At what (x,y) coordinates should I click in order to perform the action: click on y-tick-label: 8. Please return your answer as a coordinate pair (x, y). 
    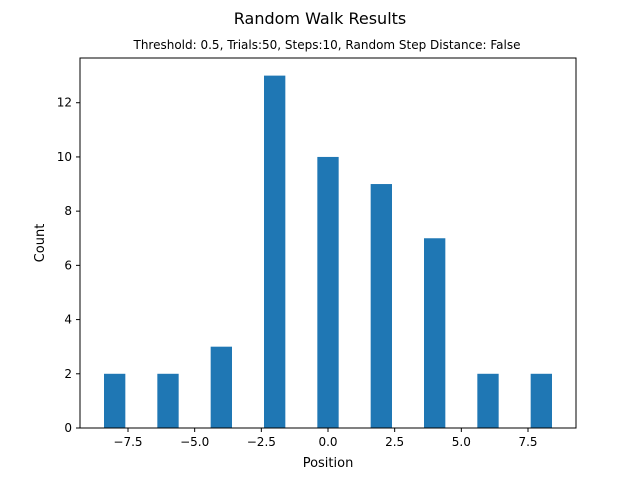
    Looking at the image, I should click on (68, 211).